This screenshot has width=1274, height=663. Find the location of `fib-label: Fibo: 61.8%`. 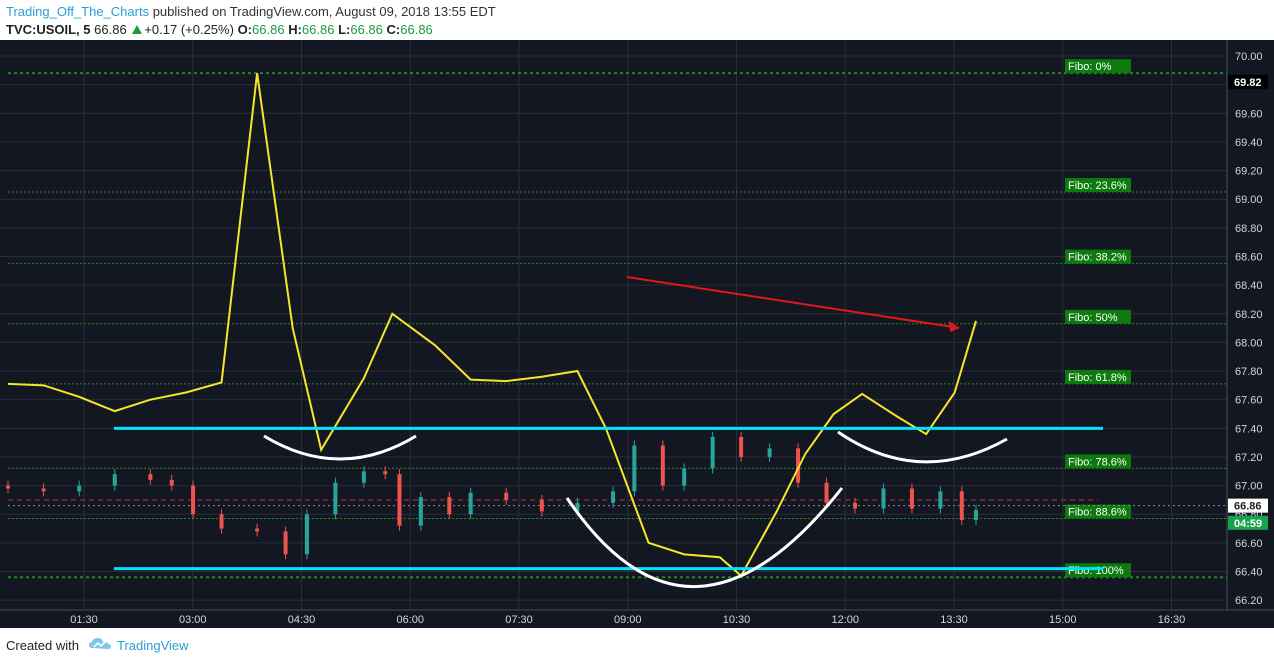

fib-label: Fibo: 61.8% is located at coordinates (1097, 378).